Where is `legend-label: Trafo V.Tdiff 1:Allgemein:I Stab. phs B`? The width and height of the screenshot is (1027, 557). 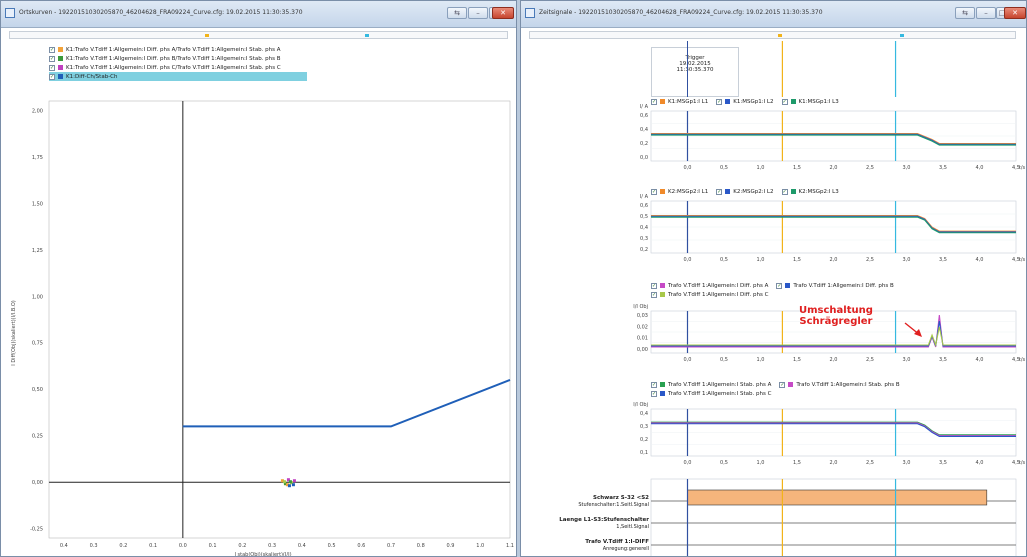
legend-label: Trafo V.Tdiff 1:Allgemein:I Stab. phs B is located at coordinates (848, 384).